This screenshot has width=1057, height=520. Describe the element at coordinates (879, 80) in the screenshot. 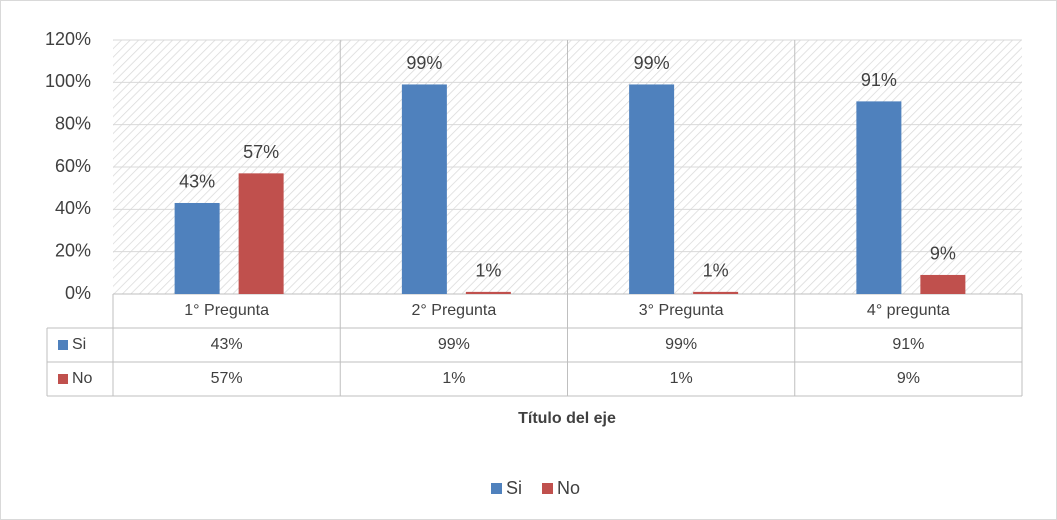

I see `data-label: 91%` at that location.